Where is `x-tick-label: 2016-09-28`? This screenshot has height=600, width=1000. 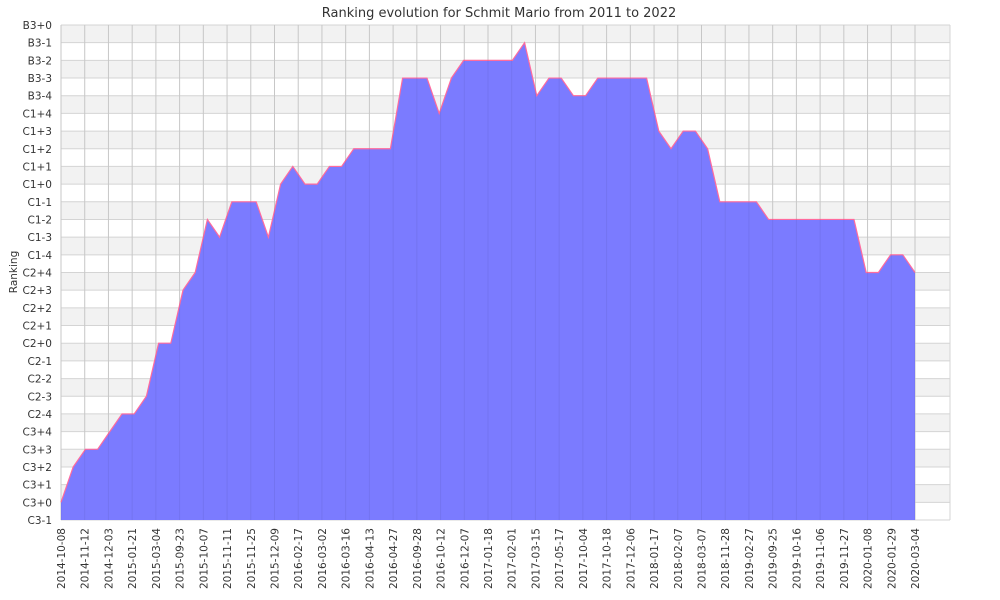
x-tick-label: 2016-09-28 is located at coordinates (418, 558).